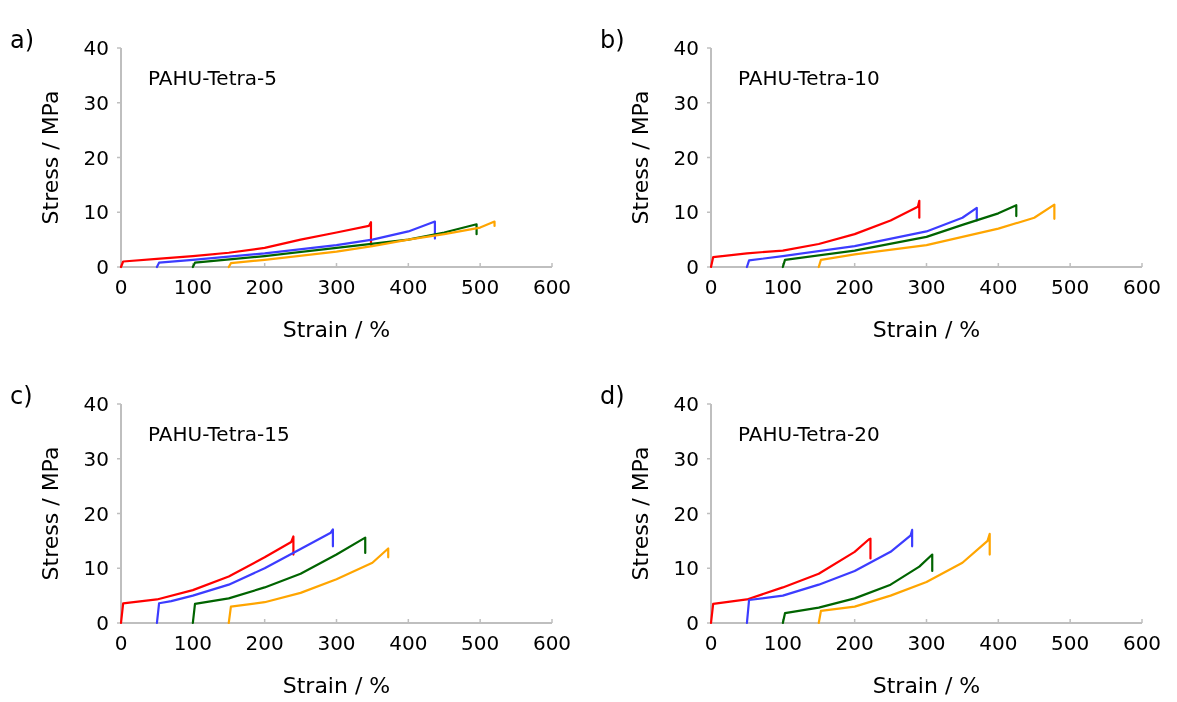 The width and height of the screenshot is (1177, 702). Describe the element at coordinates (21, 396) in the screenshot. I see `text: c)` at that location.